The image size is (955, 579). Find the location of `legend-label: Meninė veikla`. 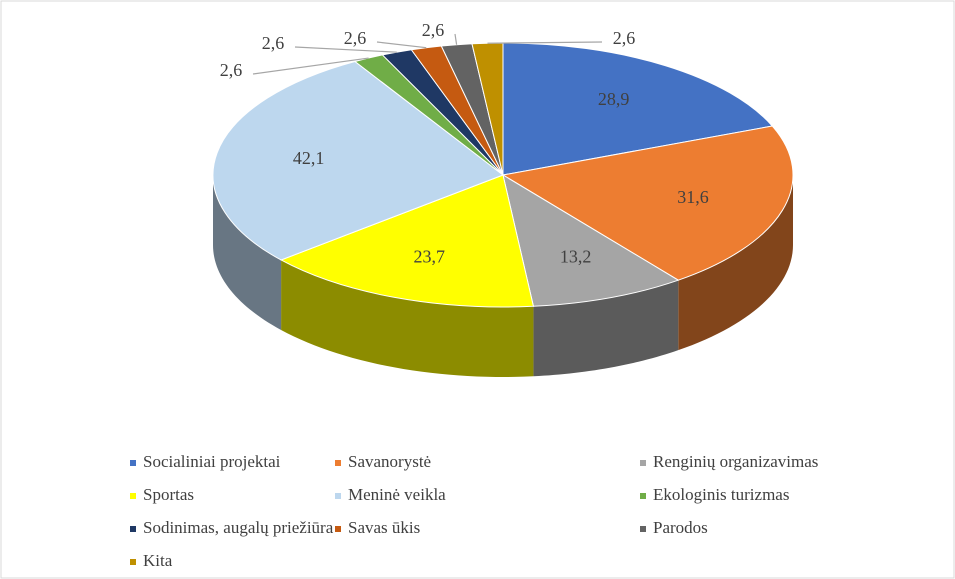

legend-label: Meninė veikla is located at coordinates (397, 494).